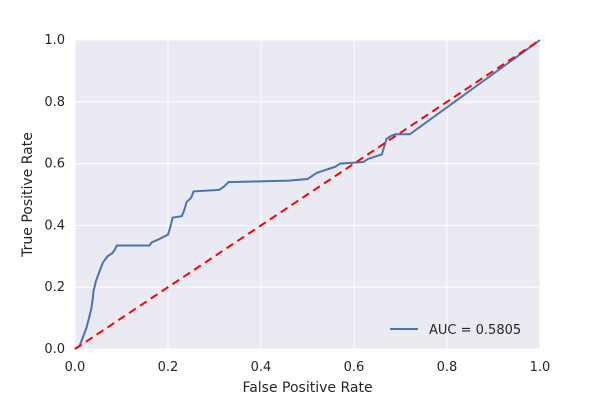  I want to click on y-axis-label: True Positive Rate, so click(28, 195).